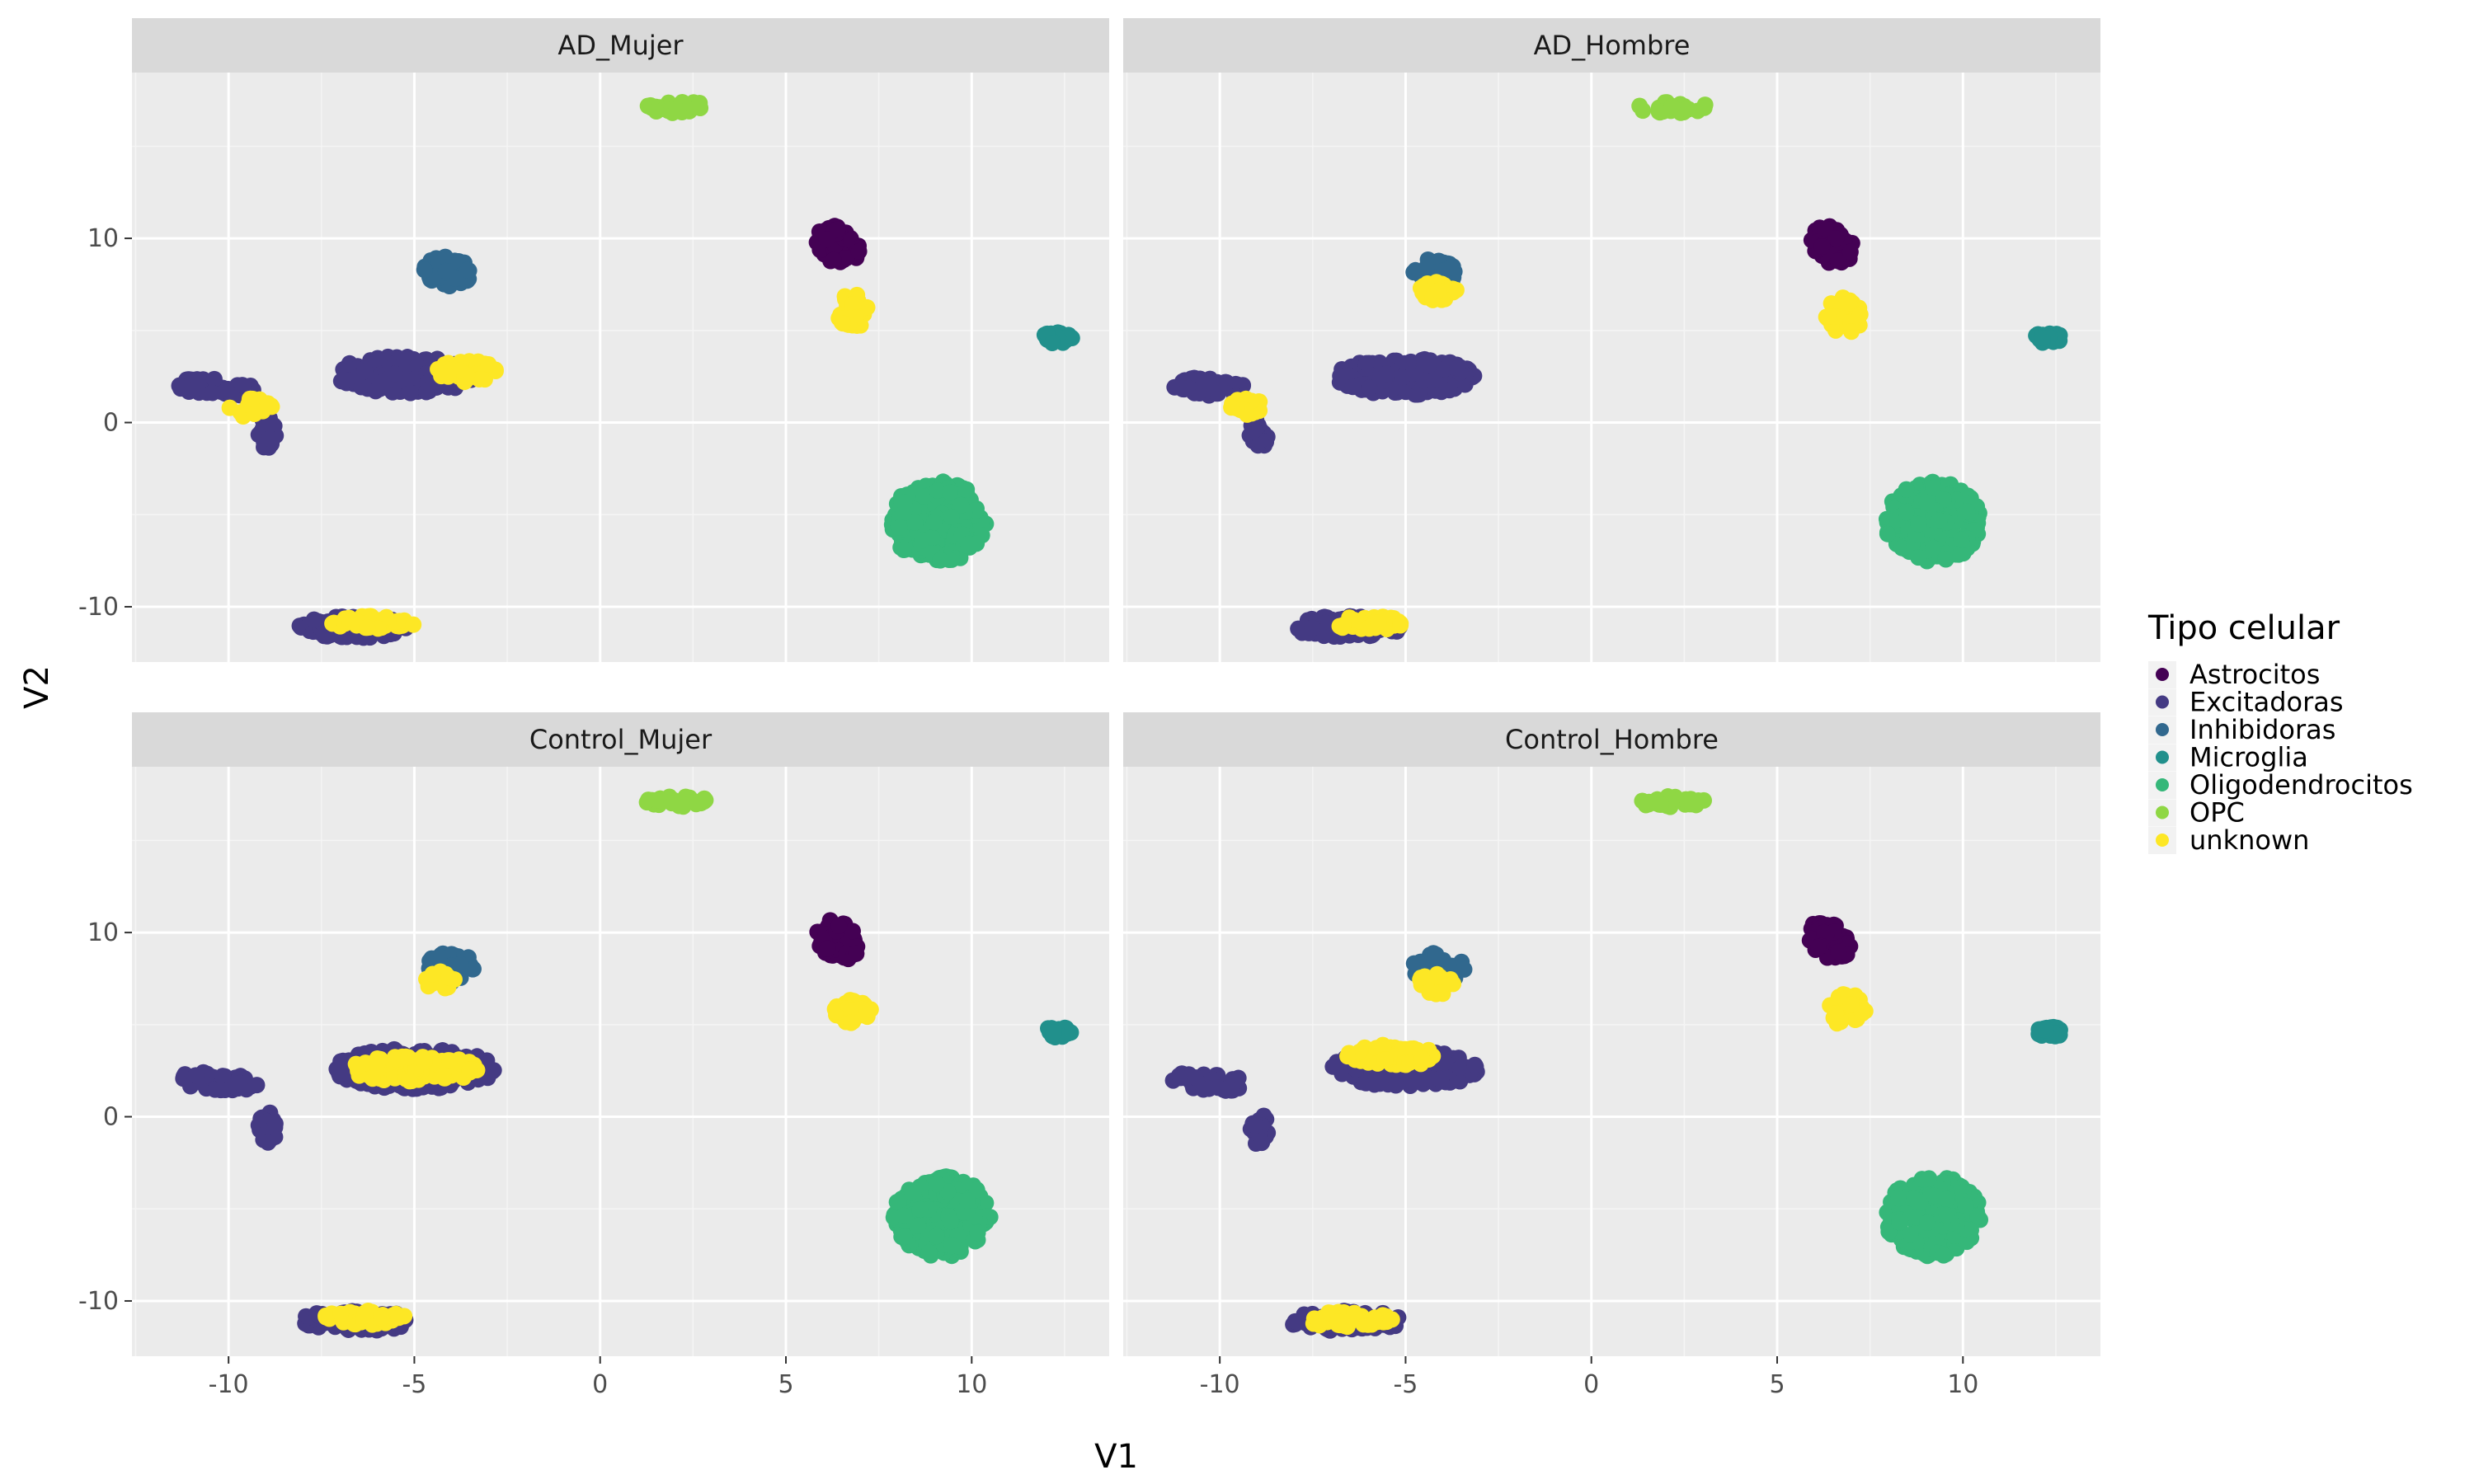 The image size is (2474, 1484). Describe the element at coordinates (620, 45) in the screenshot. I see `facet-title: AD_Mujer` at that location.